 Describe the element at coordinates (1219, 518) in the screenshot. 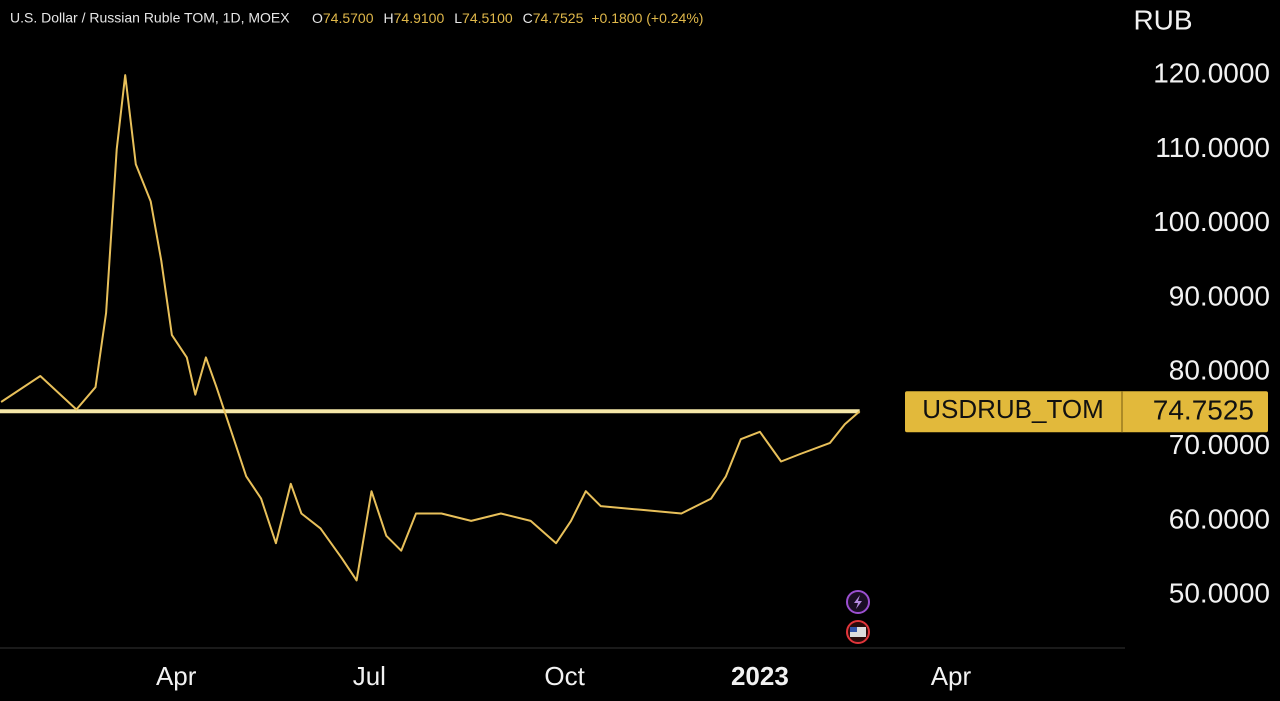

I see `y-tick-label: 60.0000` at that location.